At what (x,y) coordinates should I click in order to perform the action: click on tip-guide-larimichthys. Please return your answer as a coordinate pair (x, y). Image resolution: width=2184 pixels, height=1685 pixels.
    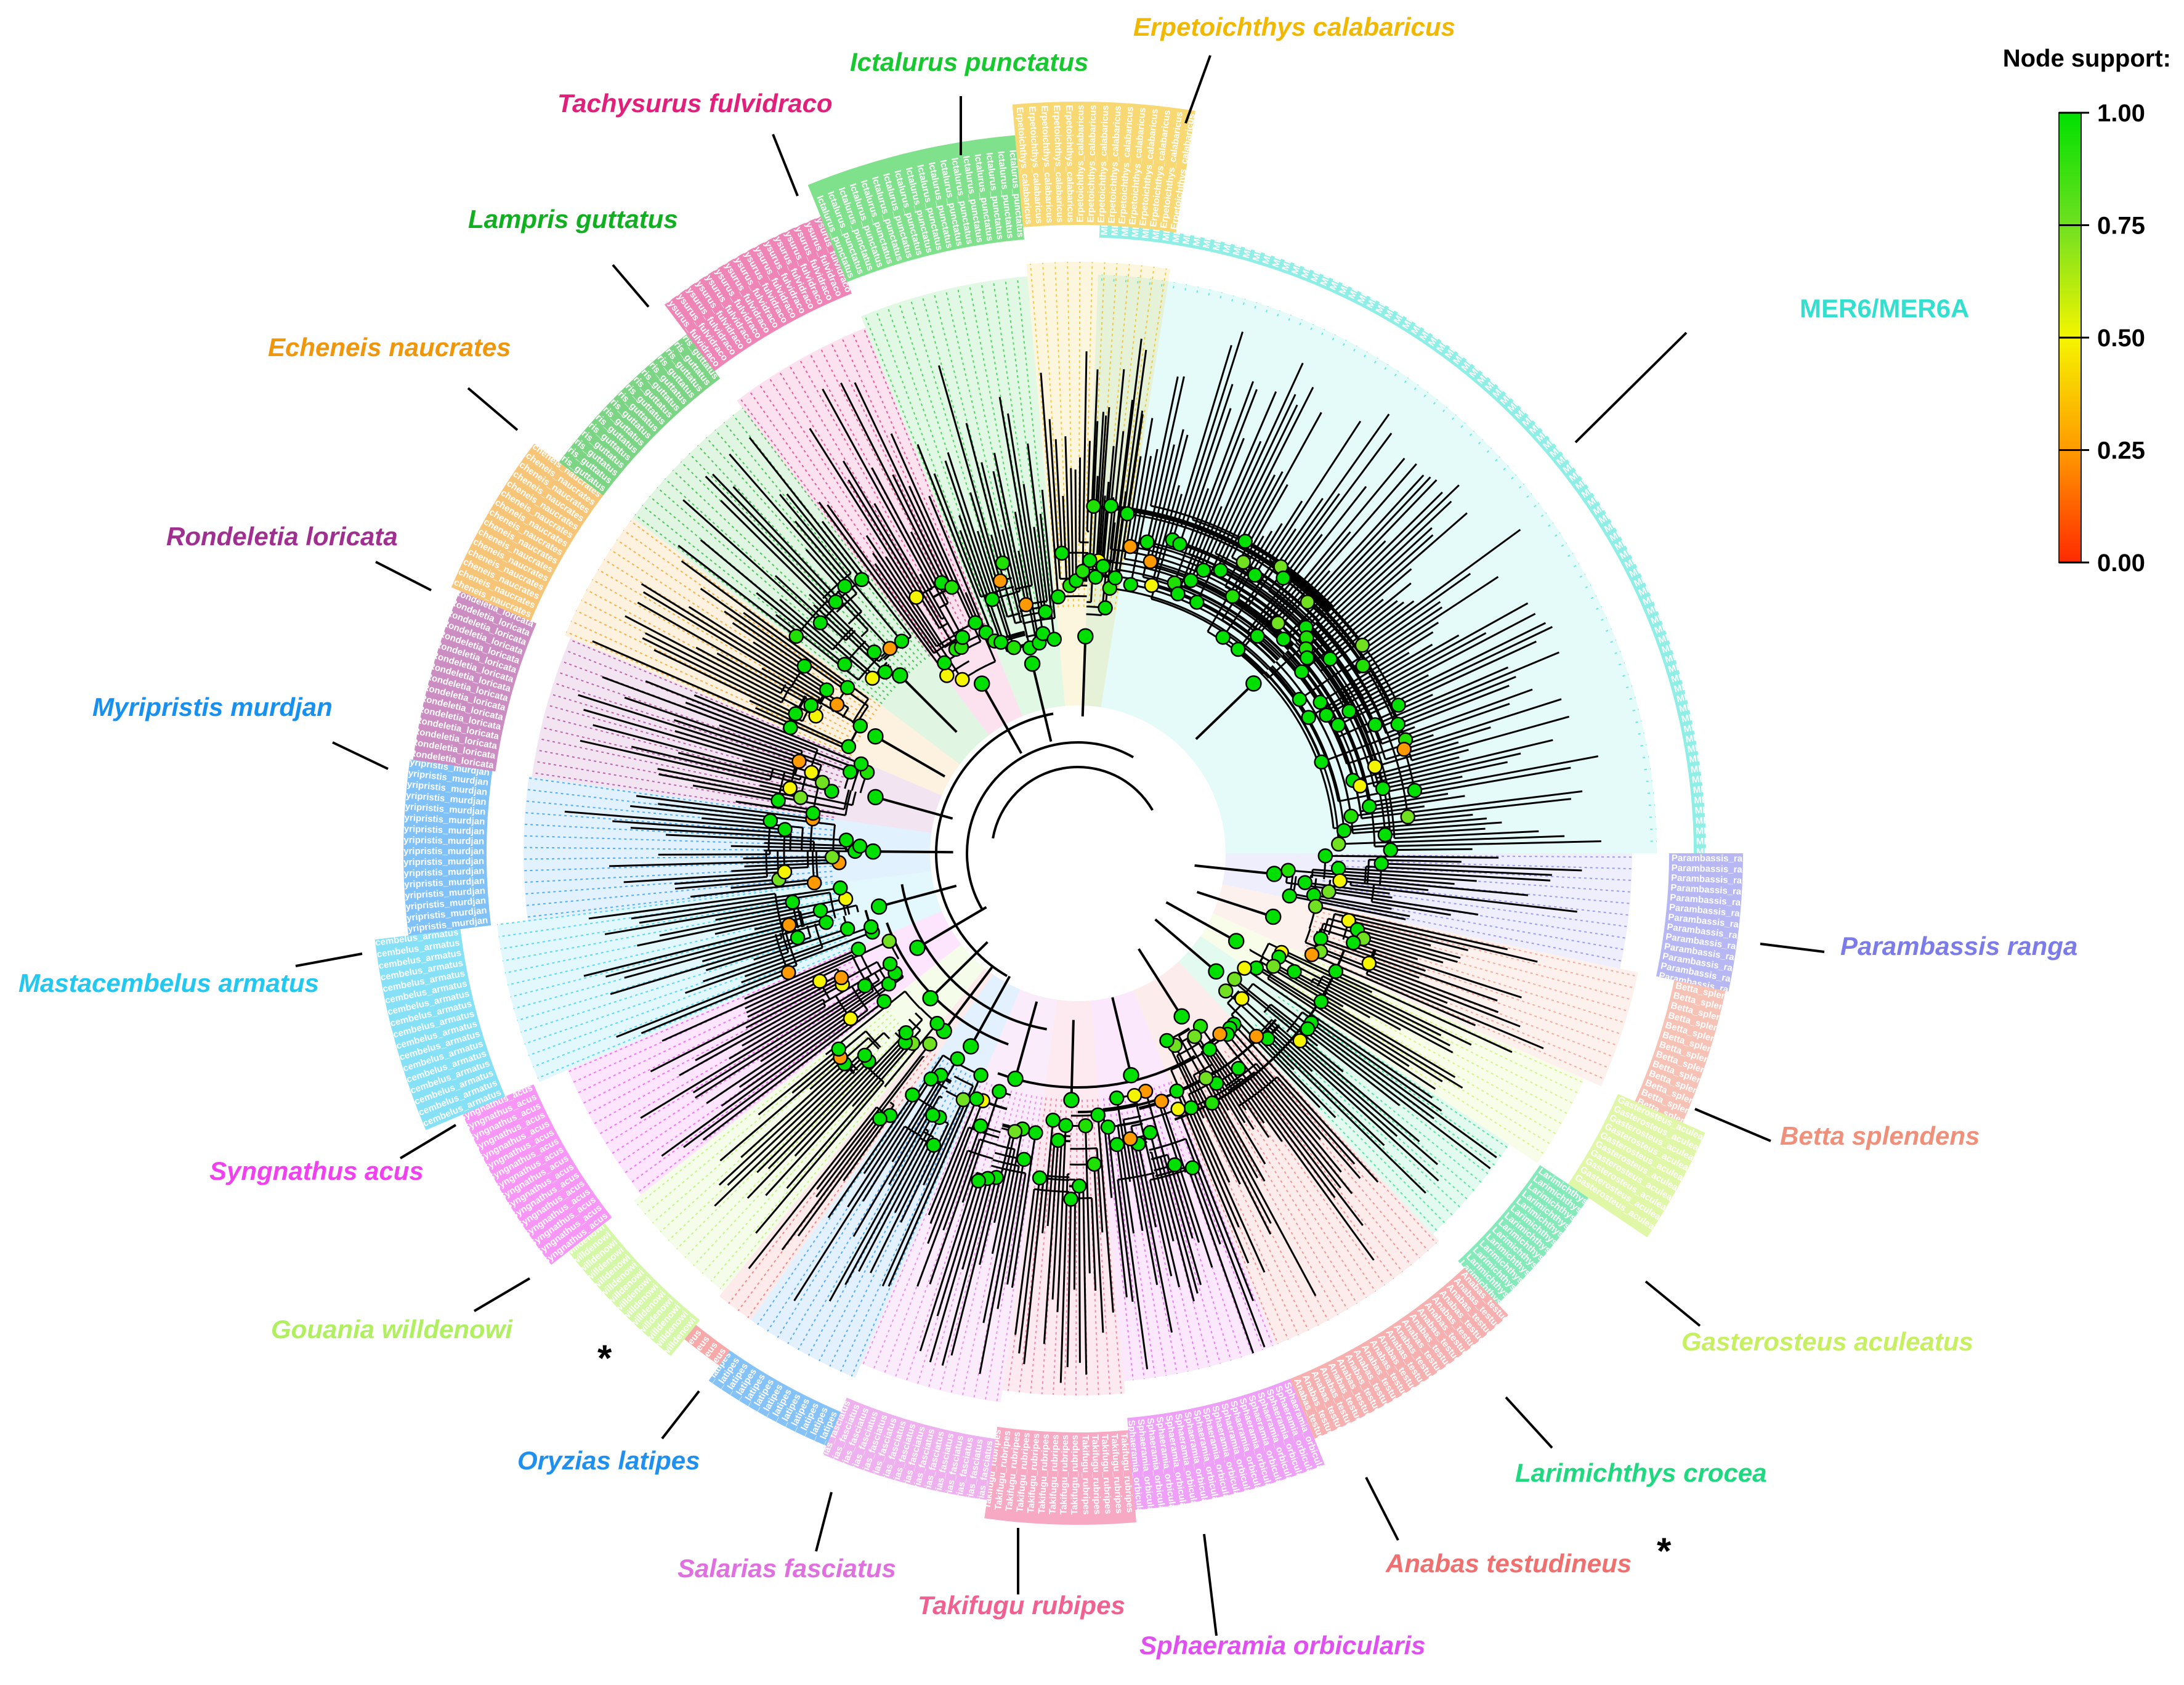
    Looking at the image, I should click on (1354, 1120).